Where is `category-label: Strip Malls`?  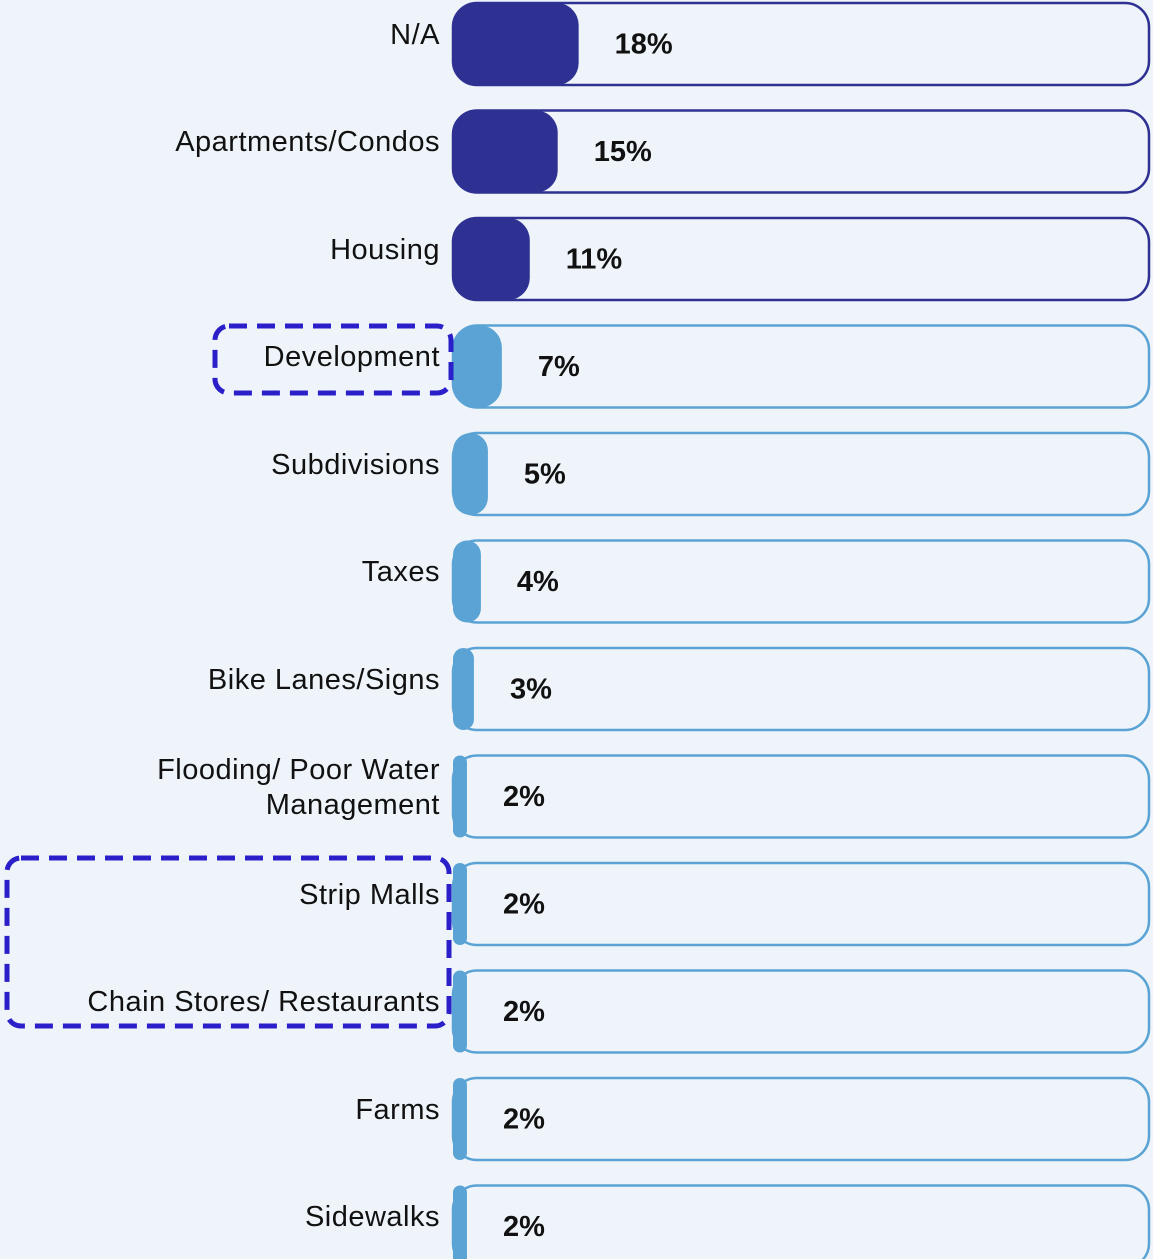
category-label: Strip Malls is located at coordinates (369, 894).